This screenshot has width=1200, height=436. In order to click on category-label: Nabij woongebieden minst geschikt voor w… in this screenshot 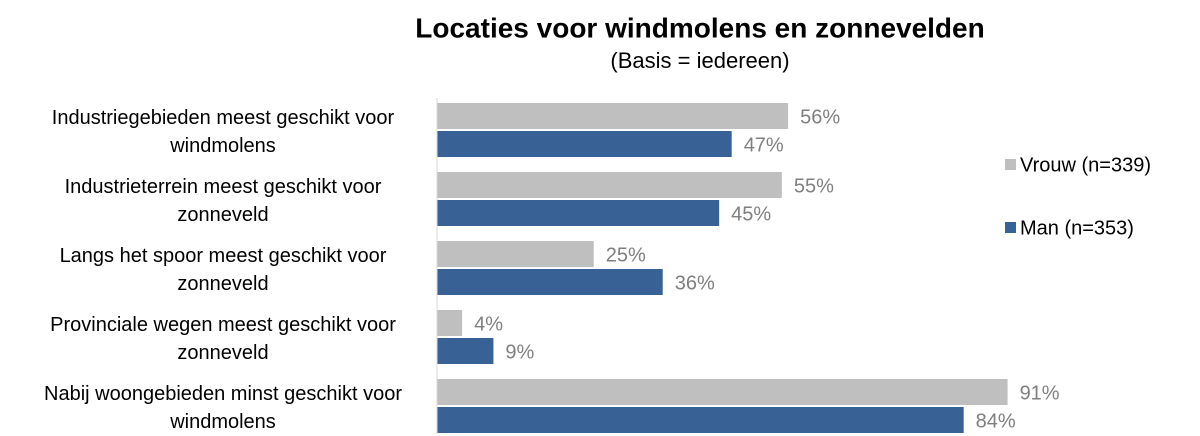, I will do `click(223, 408)`.